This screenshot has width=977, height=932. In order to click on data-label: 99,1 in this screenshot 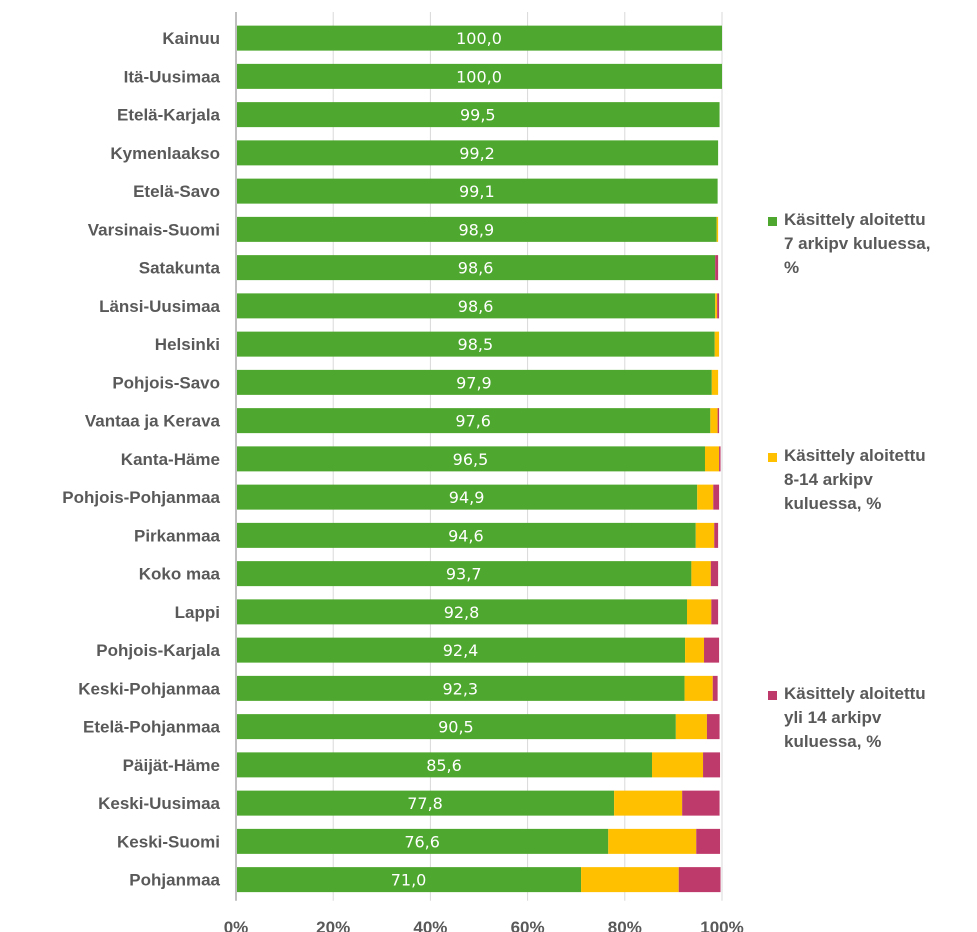, I will do `click(477, 191)`.